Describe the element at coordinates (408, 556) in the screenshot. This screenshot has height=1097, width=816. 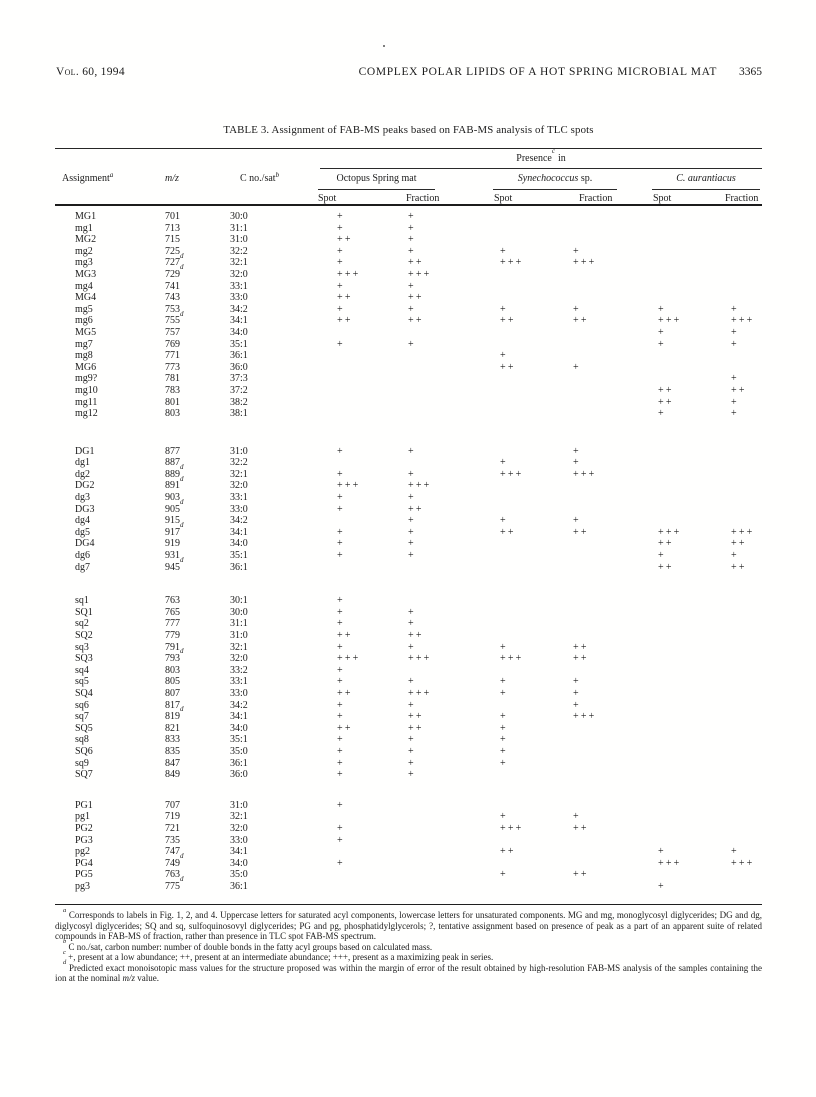
I see `table-row: dg6 931 35:1 + + + +` at that location.